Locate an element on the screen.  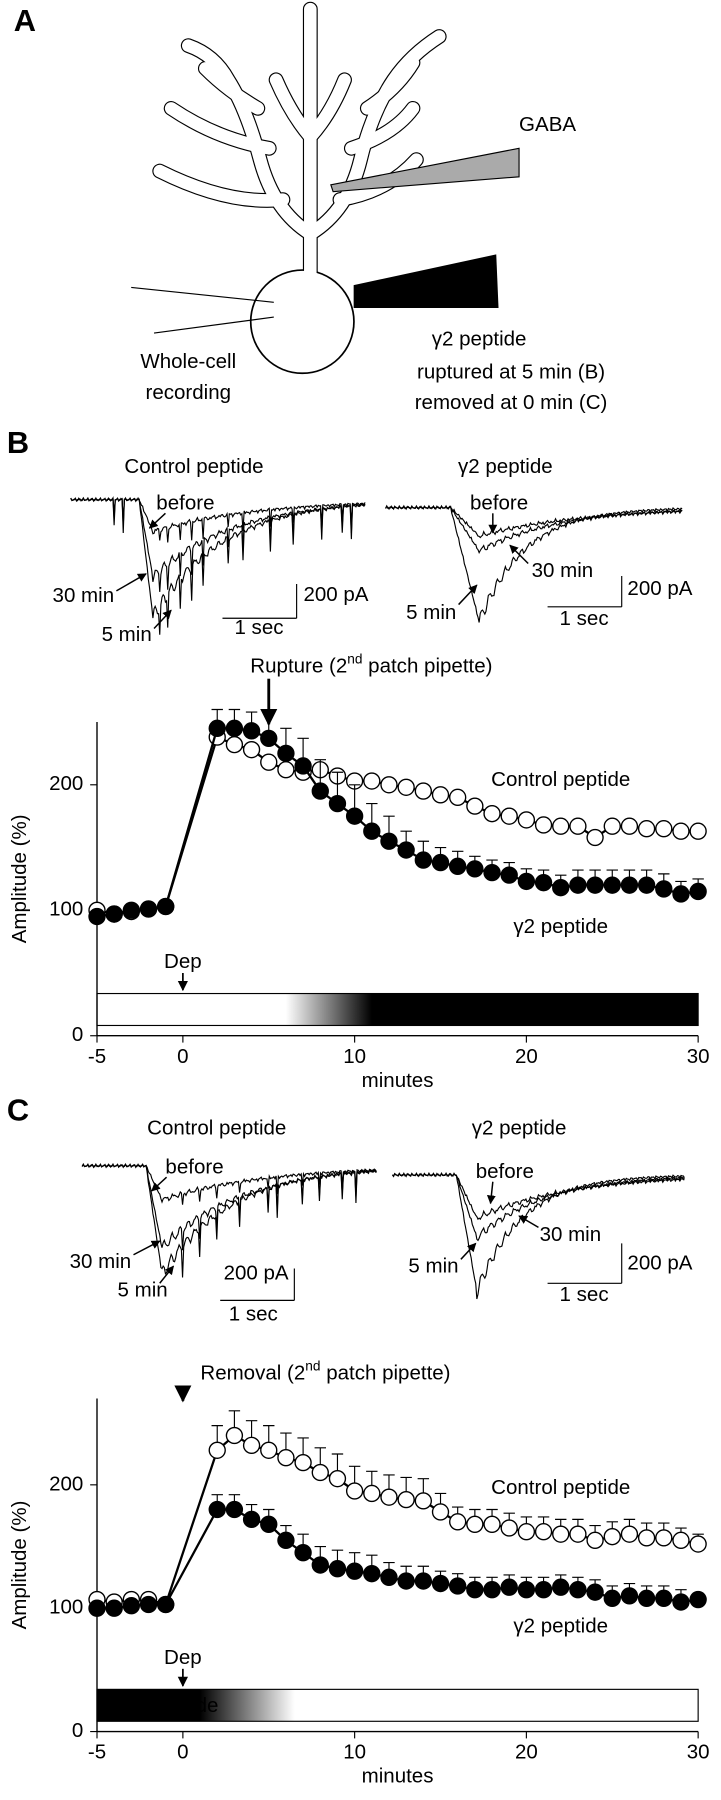
trace-title: Control peptide is located at coordinates (216, 1128).